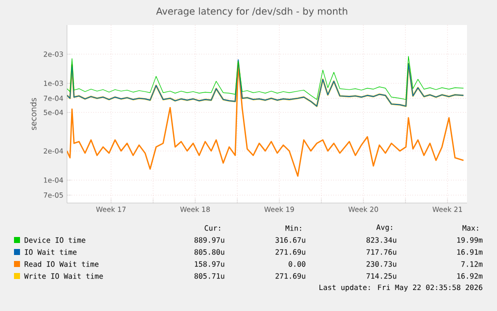 The width and height of the screenshot is (497, 311). I want to click on chart-title: Average latency for /dev/sdh - by month, so click(252, 12).